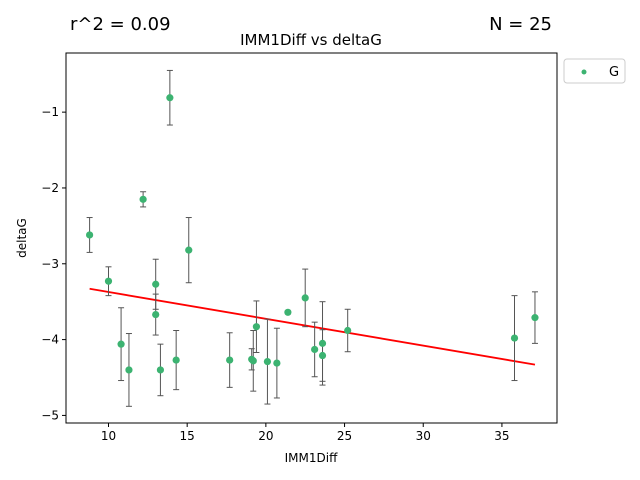 The image size is (640, 480). What do you see at coordinates (265, 436) in the screenshot?
I see `x-tick-label: 20` at bounding box center [265, 436].